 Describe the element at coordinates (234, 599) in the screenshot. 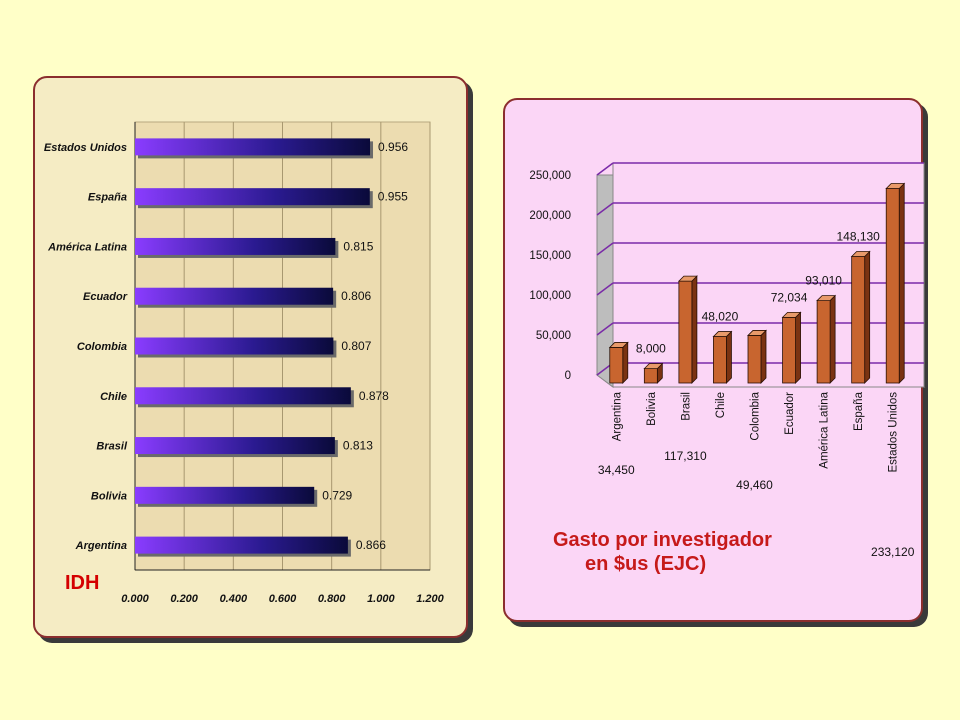

I see `idh-x-tick-label: 0.400` at that location.